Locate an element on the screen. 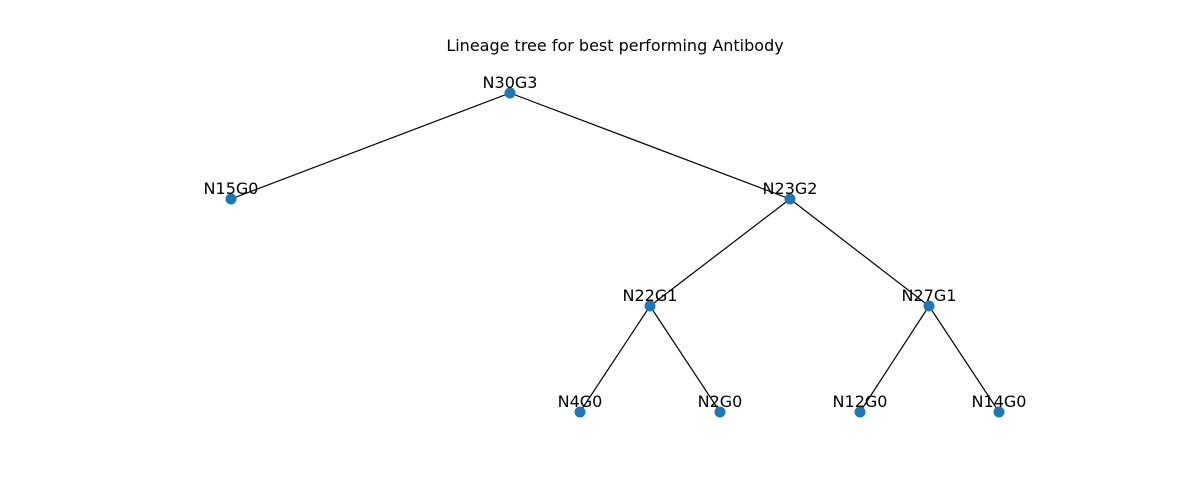  node-label-n2g0: N2G0 is located at coordinates (720, 401).